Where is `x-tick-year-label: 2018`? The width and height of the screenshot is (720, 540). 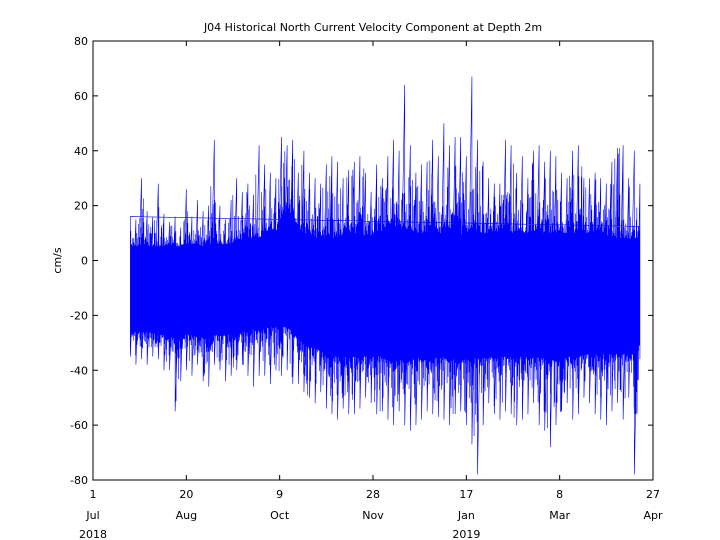 x-tick-year-label: 2018 is located at coordinates (93, 534).